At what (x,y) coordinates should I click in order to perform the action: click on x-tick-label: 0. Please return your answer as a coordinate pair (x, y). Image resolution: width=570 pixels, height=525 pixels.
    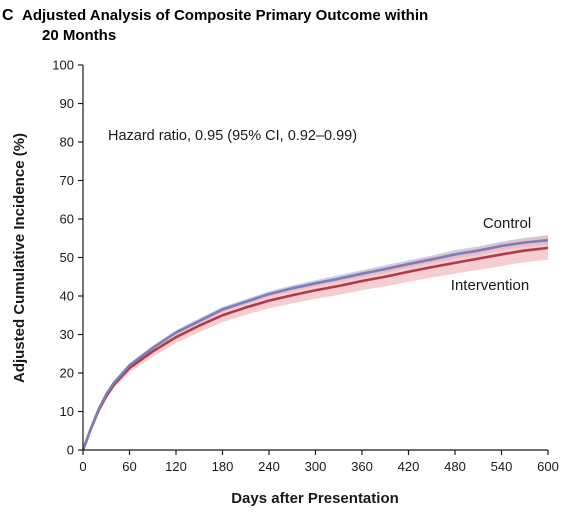
    Looking at the image, I should click on (82, 466).